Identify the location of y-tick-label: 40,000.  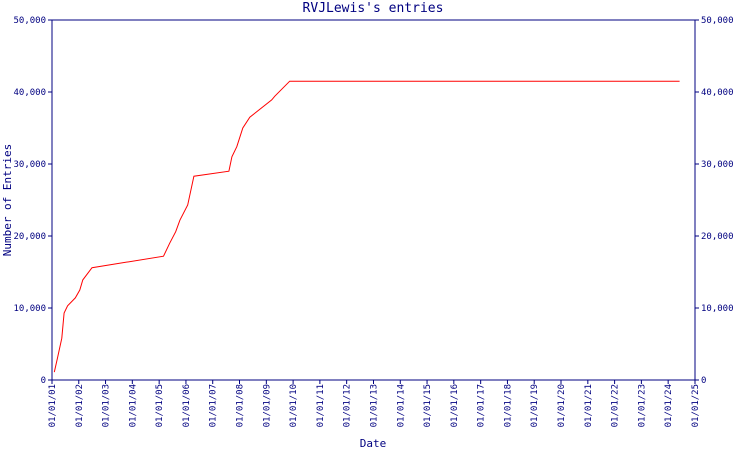
(29, 93).